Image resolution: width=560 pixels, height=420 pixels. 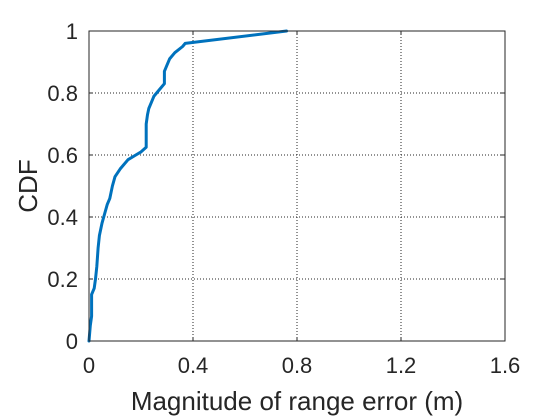 What do you see at coordinates (72, 341) in the screenshot?
I see `y-tick-label: 0` at bounding box center [72, 341].